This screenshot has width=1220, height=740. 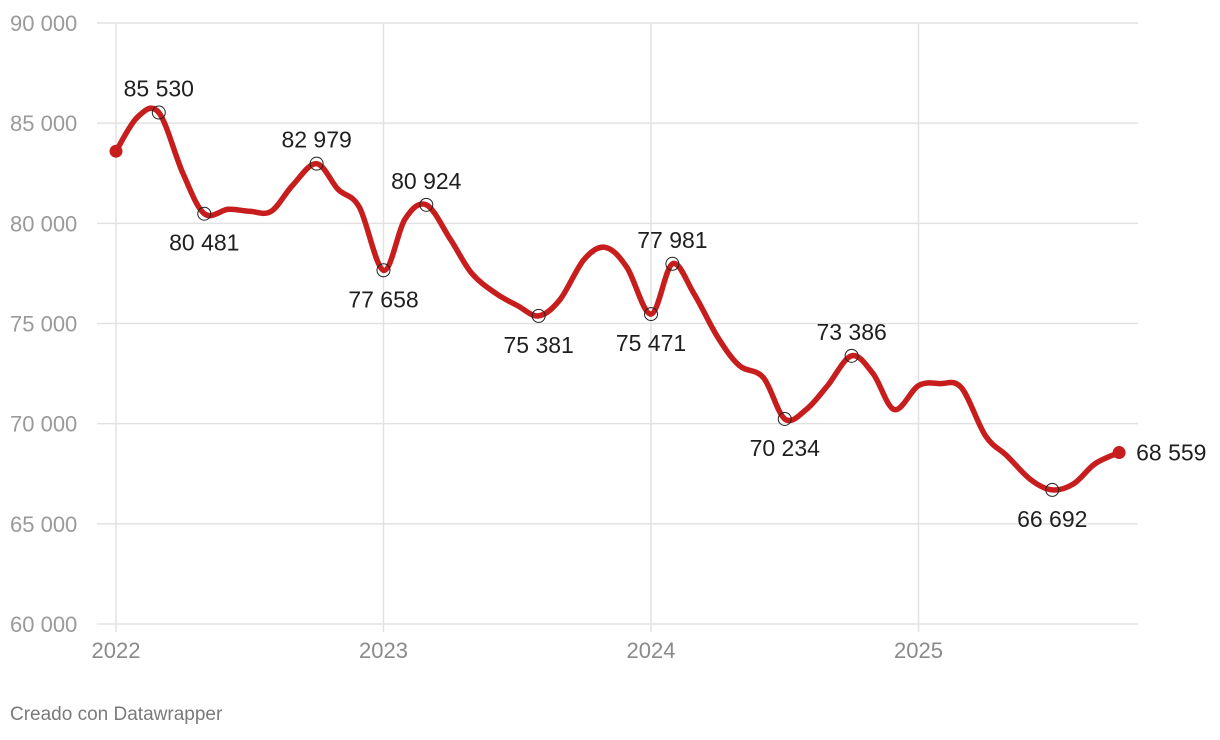 What do you see at coordinates (116, 650) in the screenshot?
I see `x-tick-label: 2022` at bounding box center [116, 650].